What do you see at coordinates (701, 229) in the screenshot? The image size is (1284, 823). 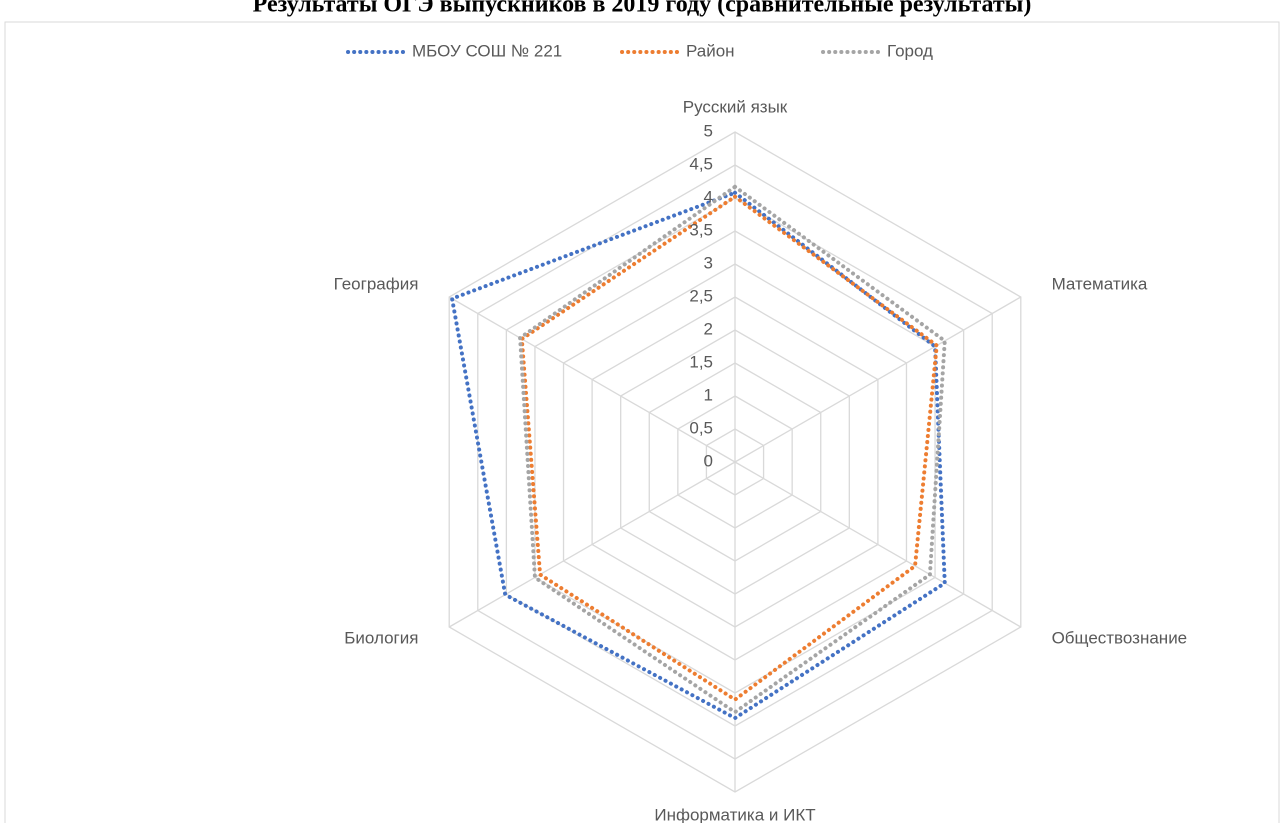 I see `tick-label: 3,5` at bounding box center [701, 229].